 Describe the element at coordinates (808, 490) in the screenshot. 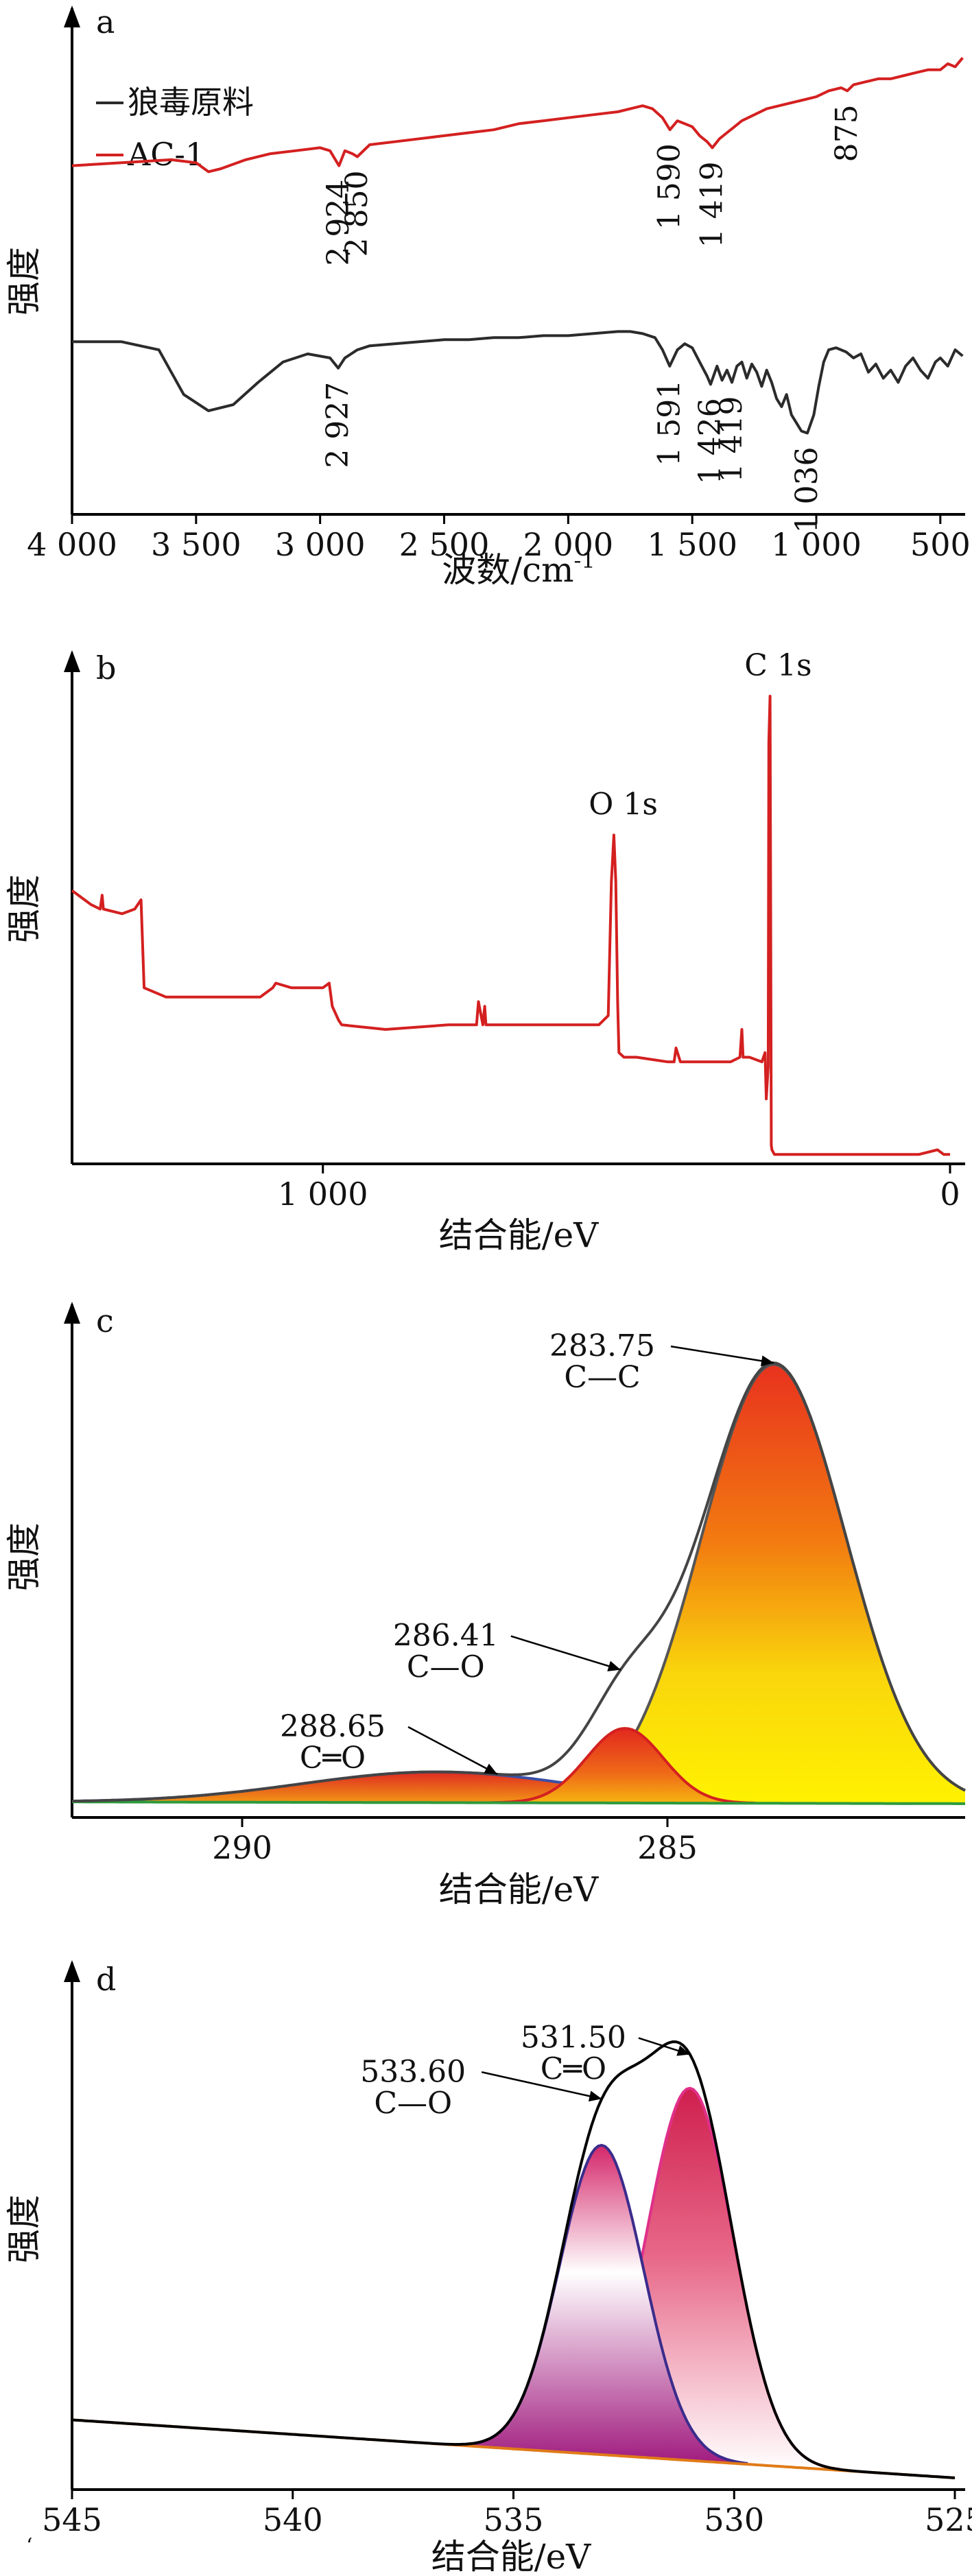

I see `peak-annotation: 1 036` at that location.